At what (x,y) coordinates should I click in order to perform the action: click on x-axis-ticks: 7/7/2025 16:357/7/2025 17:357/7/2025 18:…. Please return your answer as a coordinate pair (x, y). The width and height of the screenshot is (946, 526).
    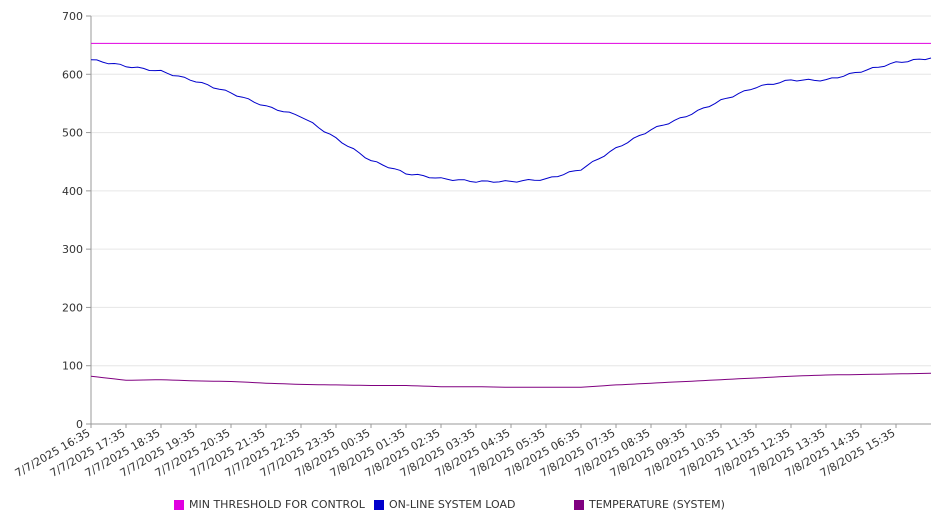
    Looking at the image, I should click on (455, 453).